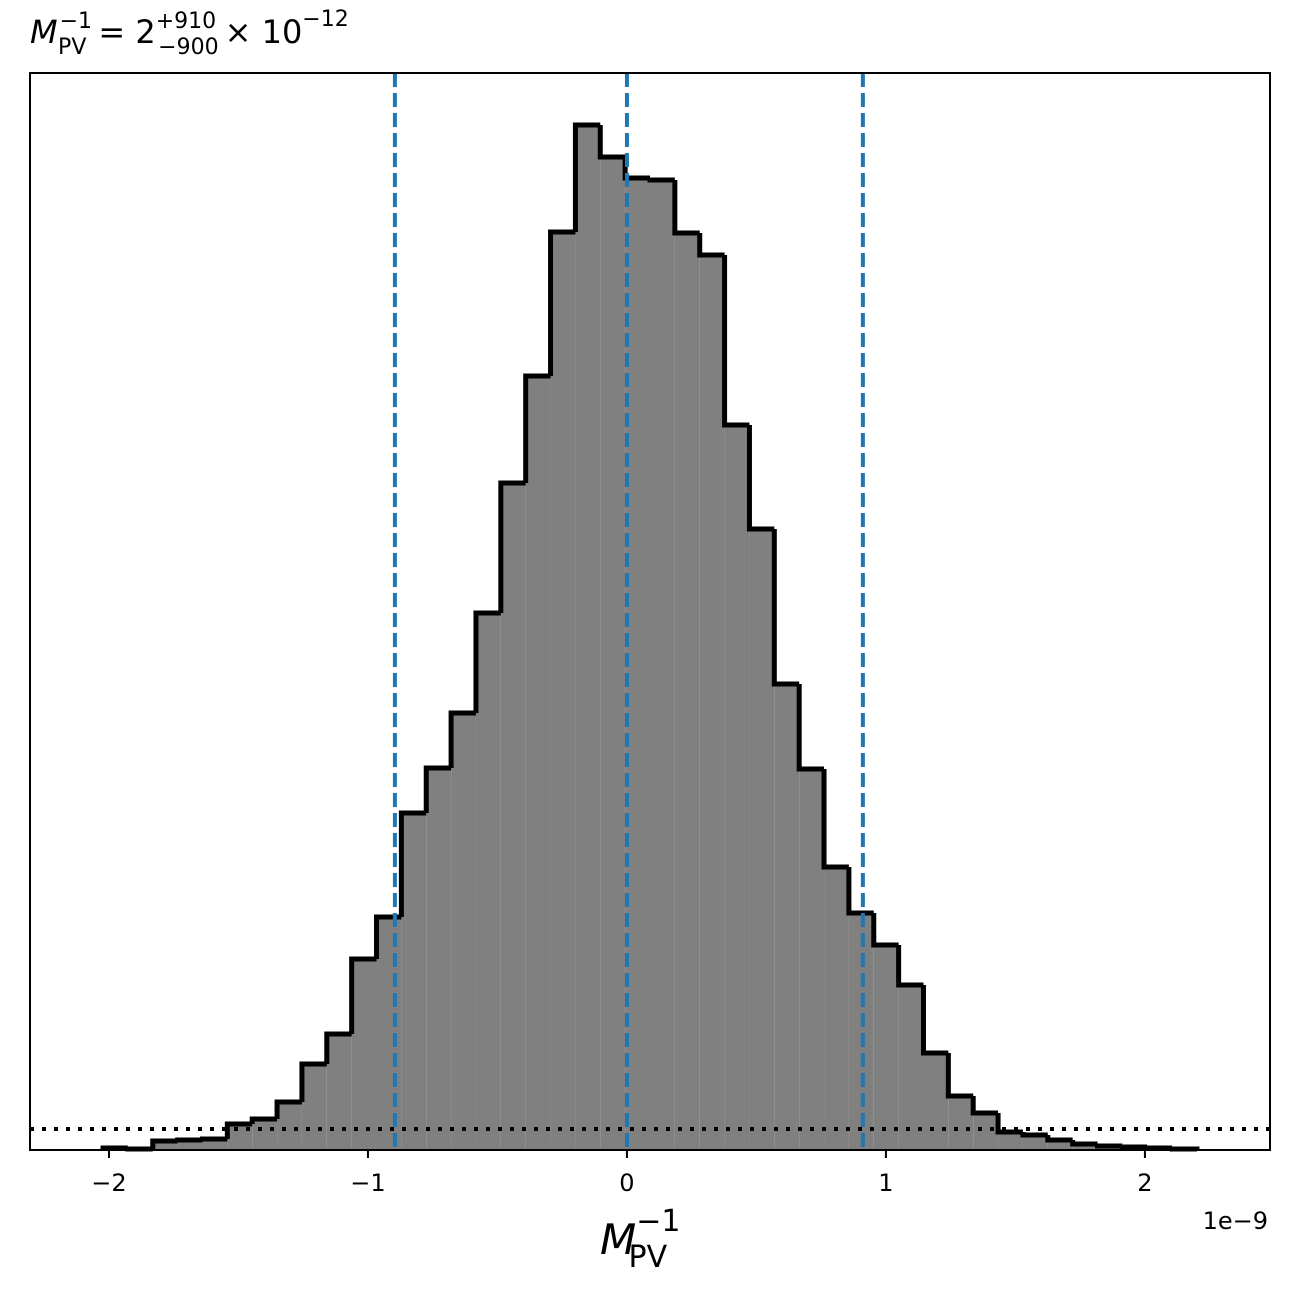 The image size is (1289, 1293). What do you see at coordinates (640, 1239) in the screenshot?
I see `x-axis-label: M−1 PV` at bounding box center [640, 1239].